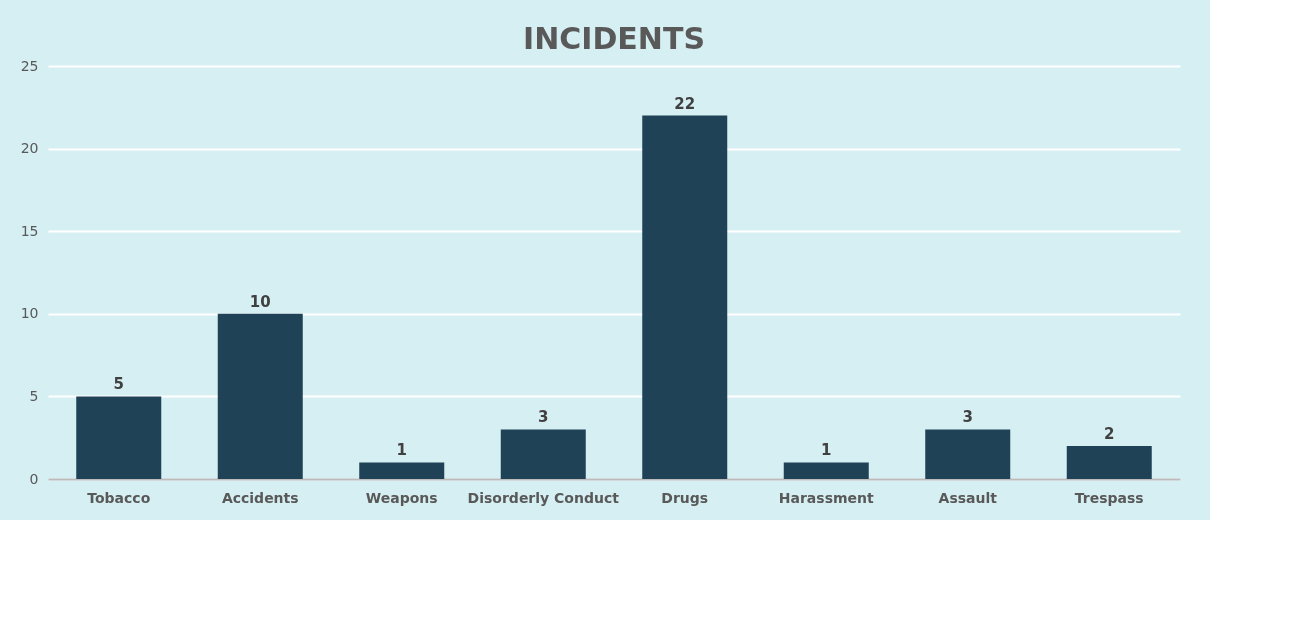 The image size is (1307, 641). Describe the element at coordinates (29, 230) in the screenshot. I see `y-tick-label: 15` at that location.